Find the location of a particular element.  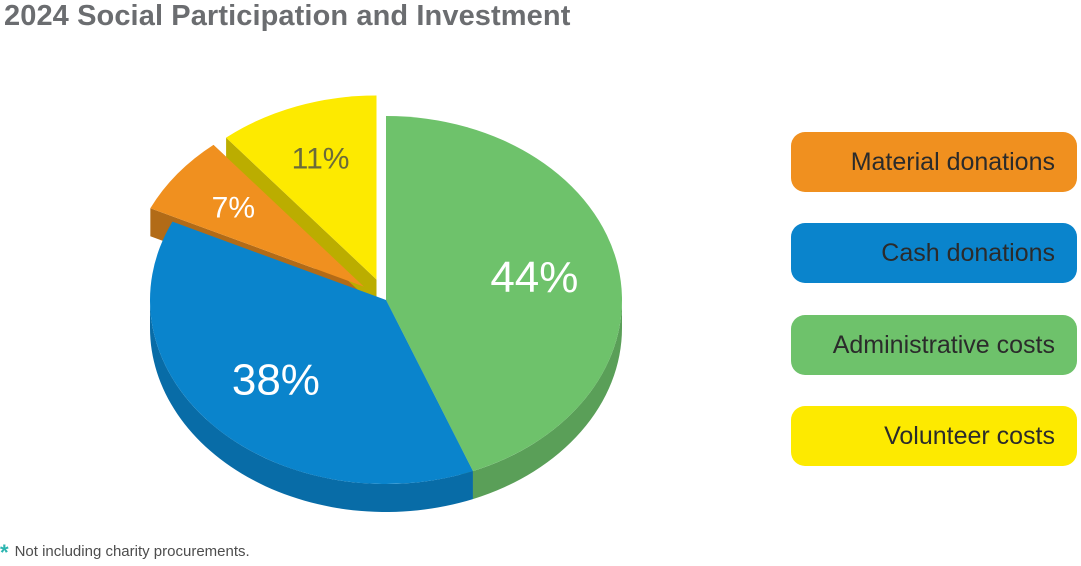

footnote: * Not including charity procurements. is located at coordinates (125, 553).